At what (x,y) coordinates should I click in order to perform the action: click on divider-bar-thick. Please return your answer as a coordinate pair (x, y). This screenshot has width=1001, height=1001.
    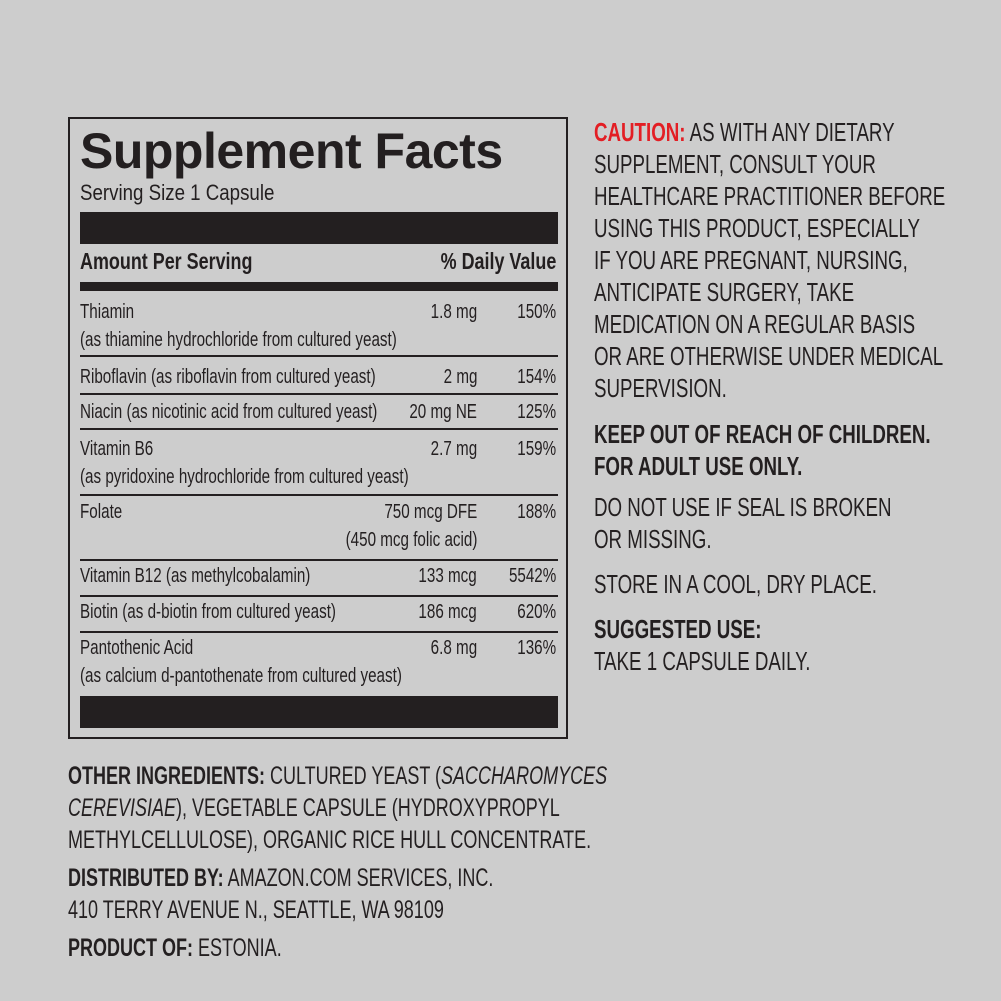
    Looking at the image, I should click on (319, 286).